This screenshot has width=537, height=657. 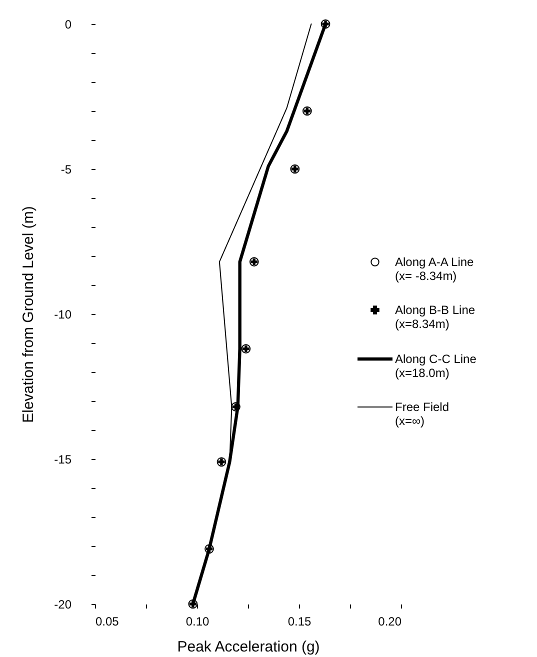 What do you see at coordinates (435, 317) in the screenshot?
I see `legend-label: Along B-B Line (x=8.34m)` at bounding box center [435, 317].